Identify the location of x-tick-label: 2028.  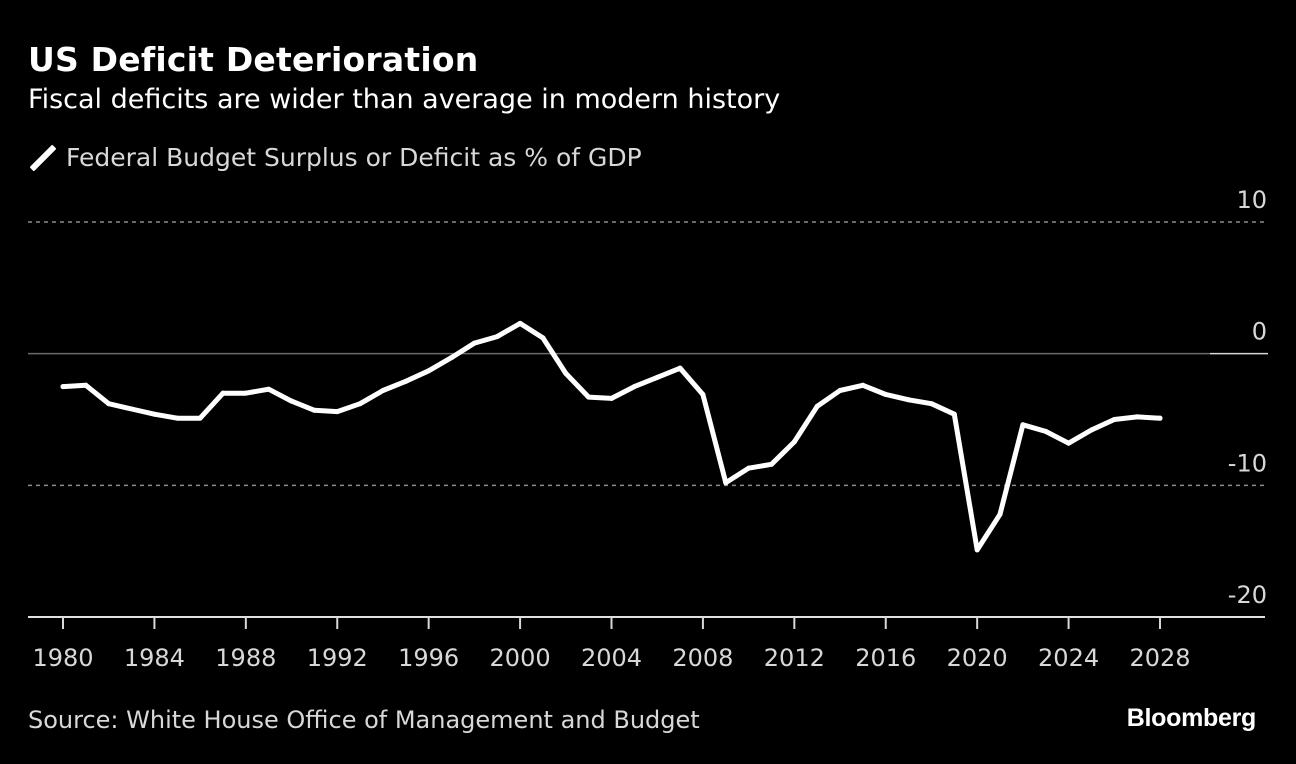
(1159, 658).